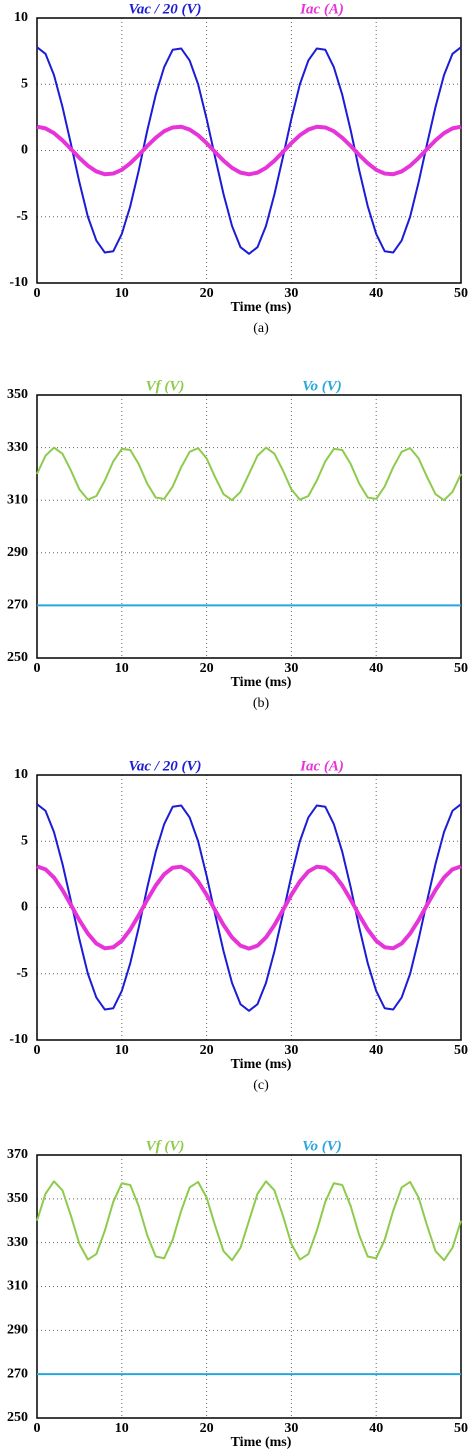  I want to click on caption: (c), so click(261, 1085).